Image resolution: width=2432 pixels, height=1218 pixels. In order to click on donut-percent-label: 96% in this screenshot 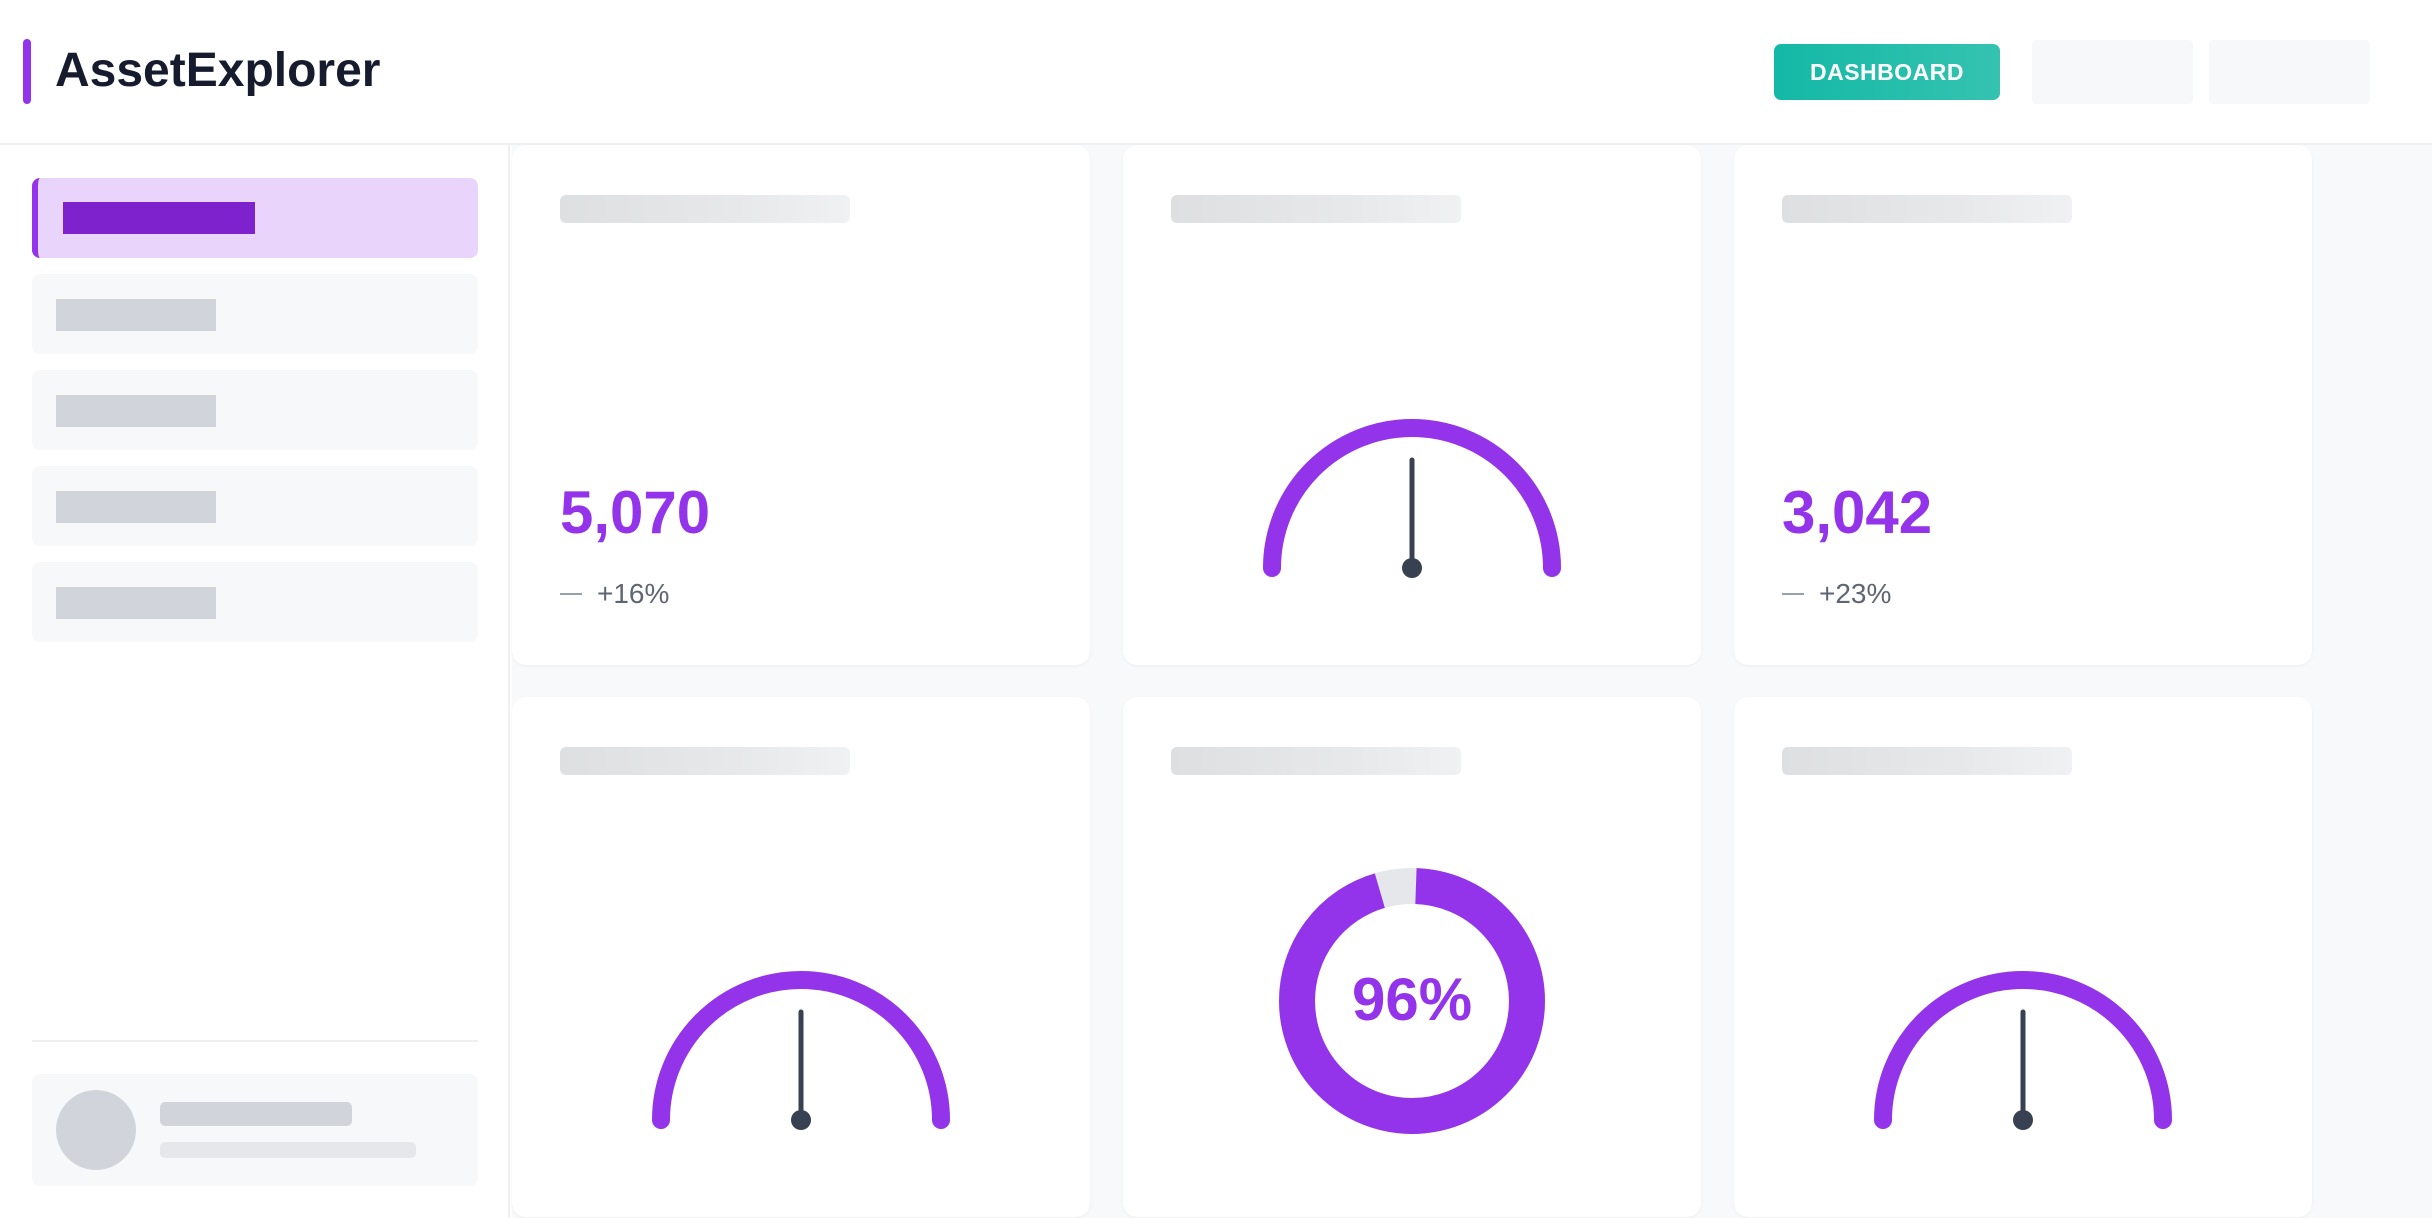, I will do `click(1412, 999)`.